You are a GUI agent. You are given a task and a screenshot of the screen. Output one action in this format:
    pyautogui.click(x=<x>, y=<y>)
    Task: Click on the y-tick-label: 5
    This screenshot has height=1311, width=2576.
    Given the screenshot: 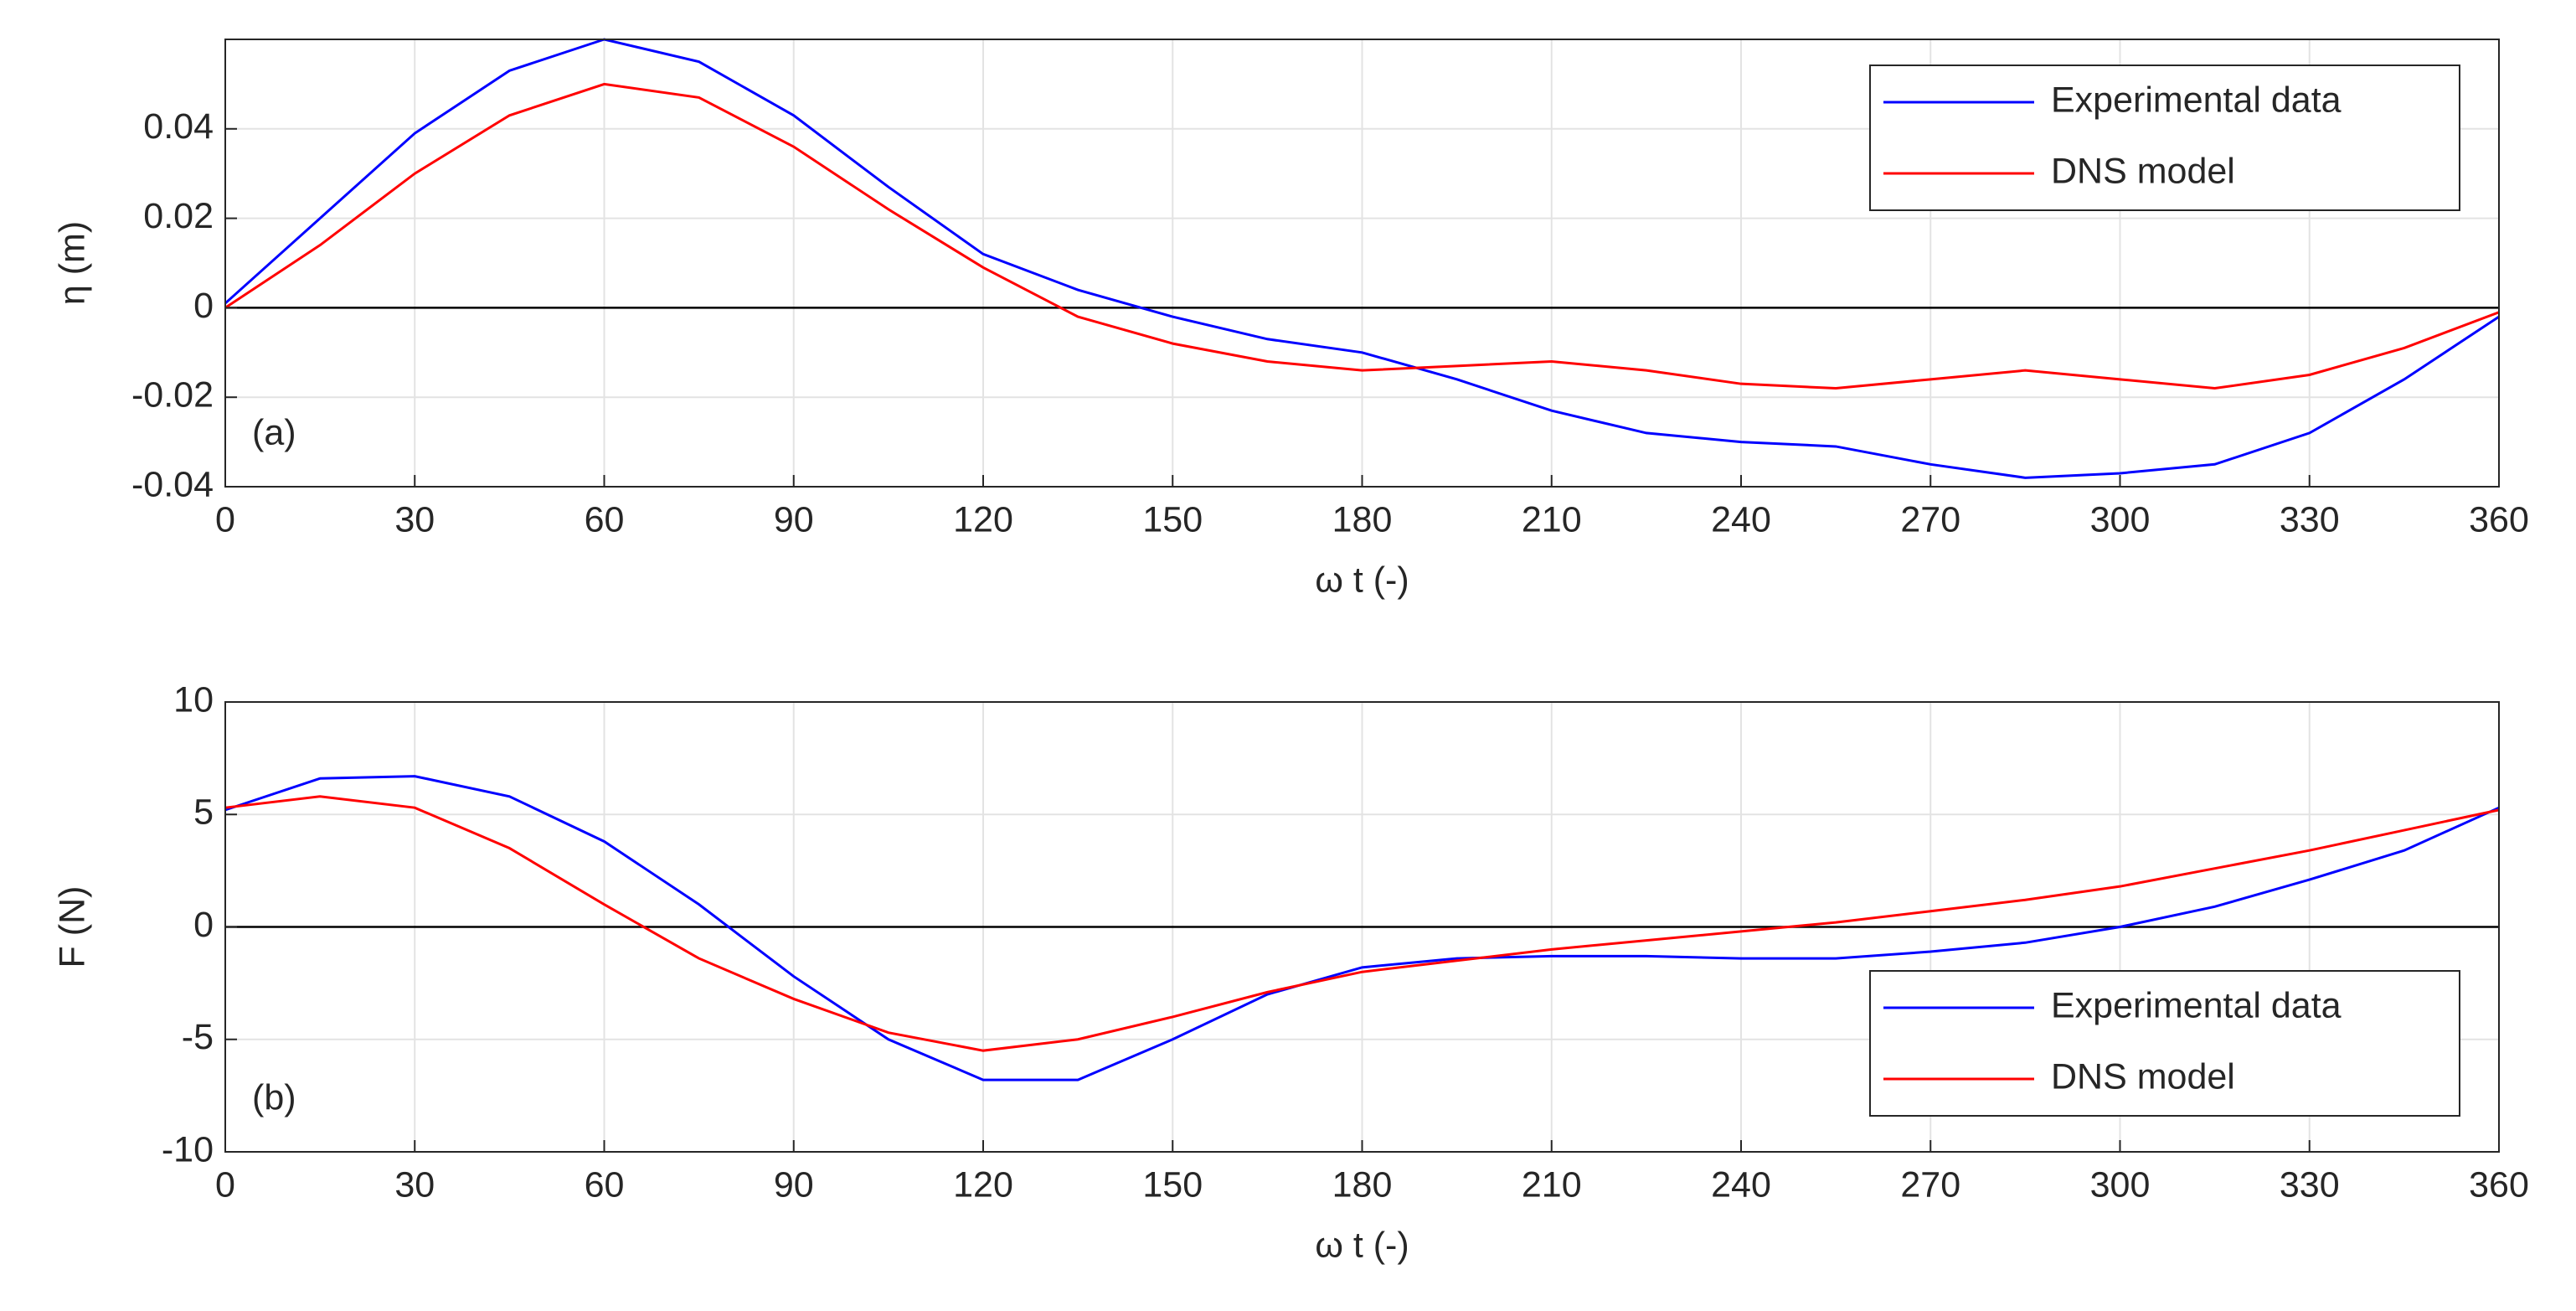 What is the action you would take?
    pyautogui.click(x=203, y=812)
    